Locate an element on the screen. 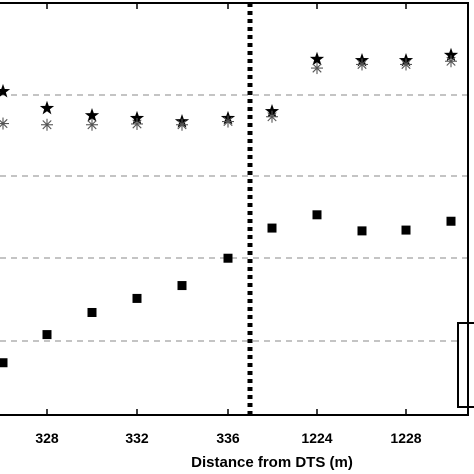  x-axis-label: Distance from DTS (m) is located at coordinates (272, 462).